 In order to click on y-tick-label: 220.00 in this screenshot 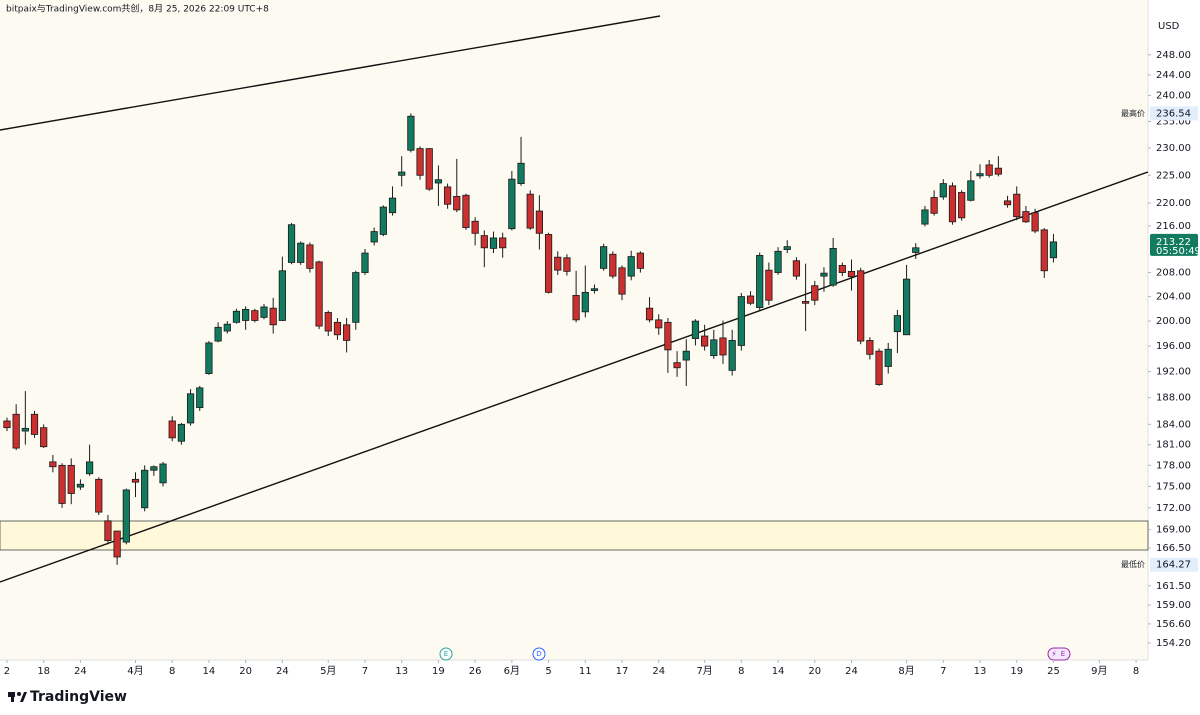, I will do `click(1173, 203)`.